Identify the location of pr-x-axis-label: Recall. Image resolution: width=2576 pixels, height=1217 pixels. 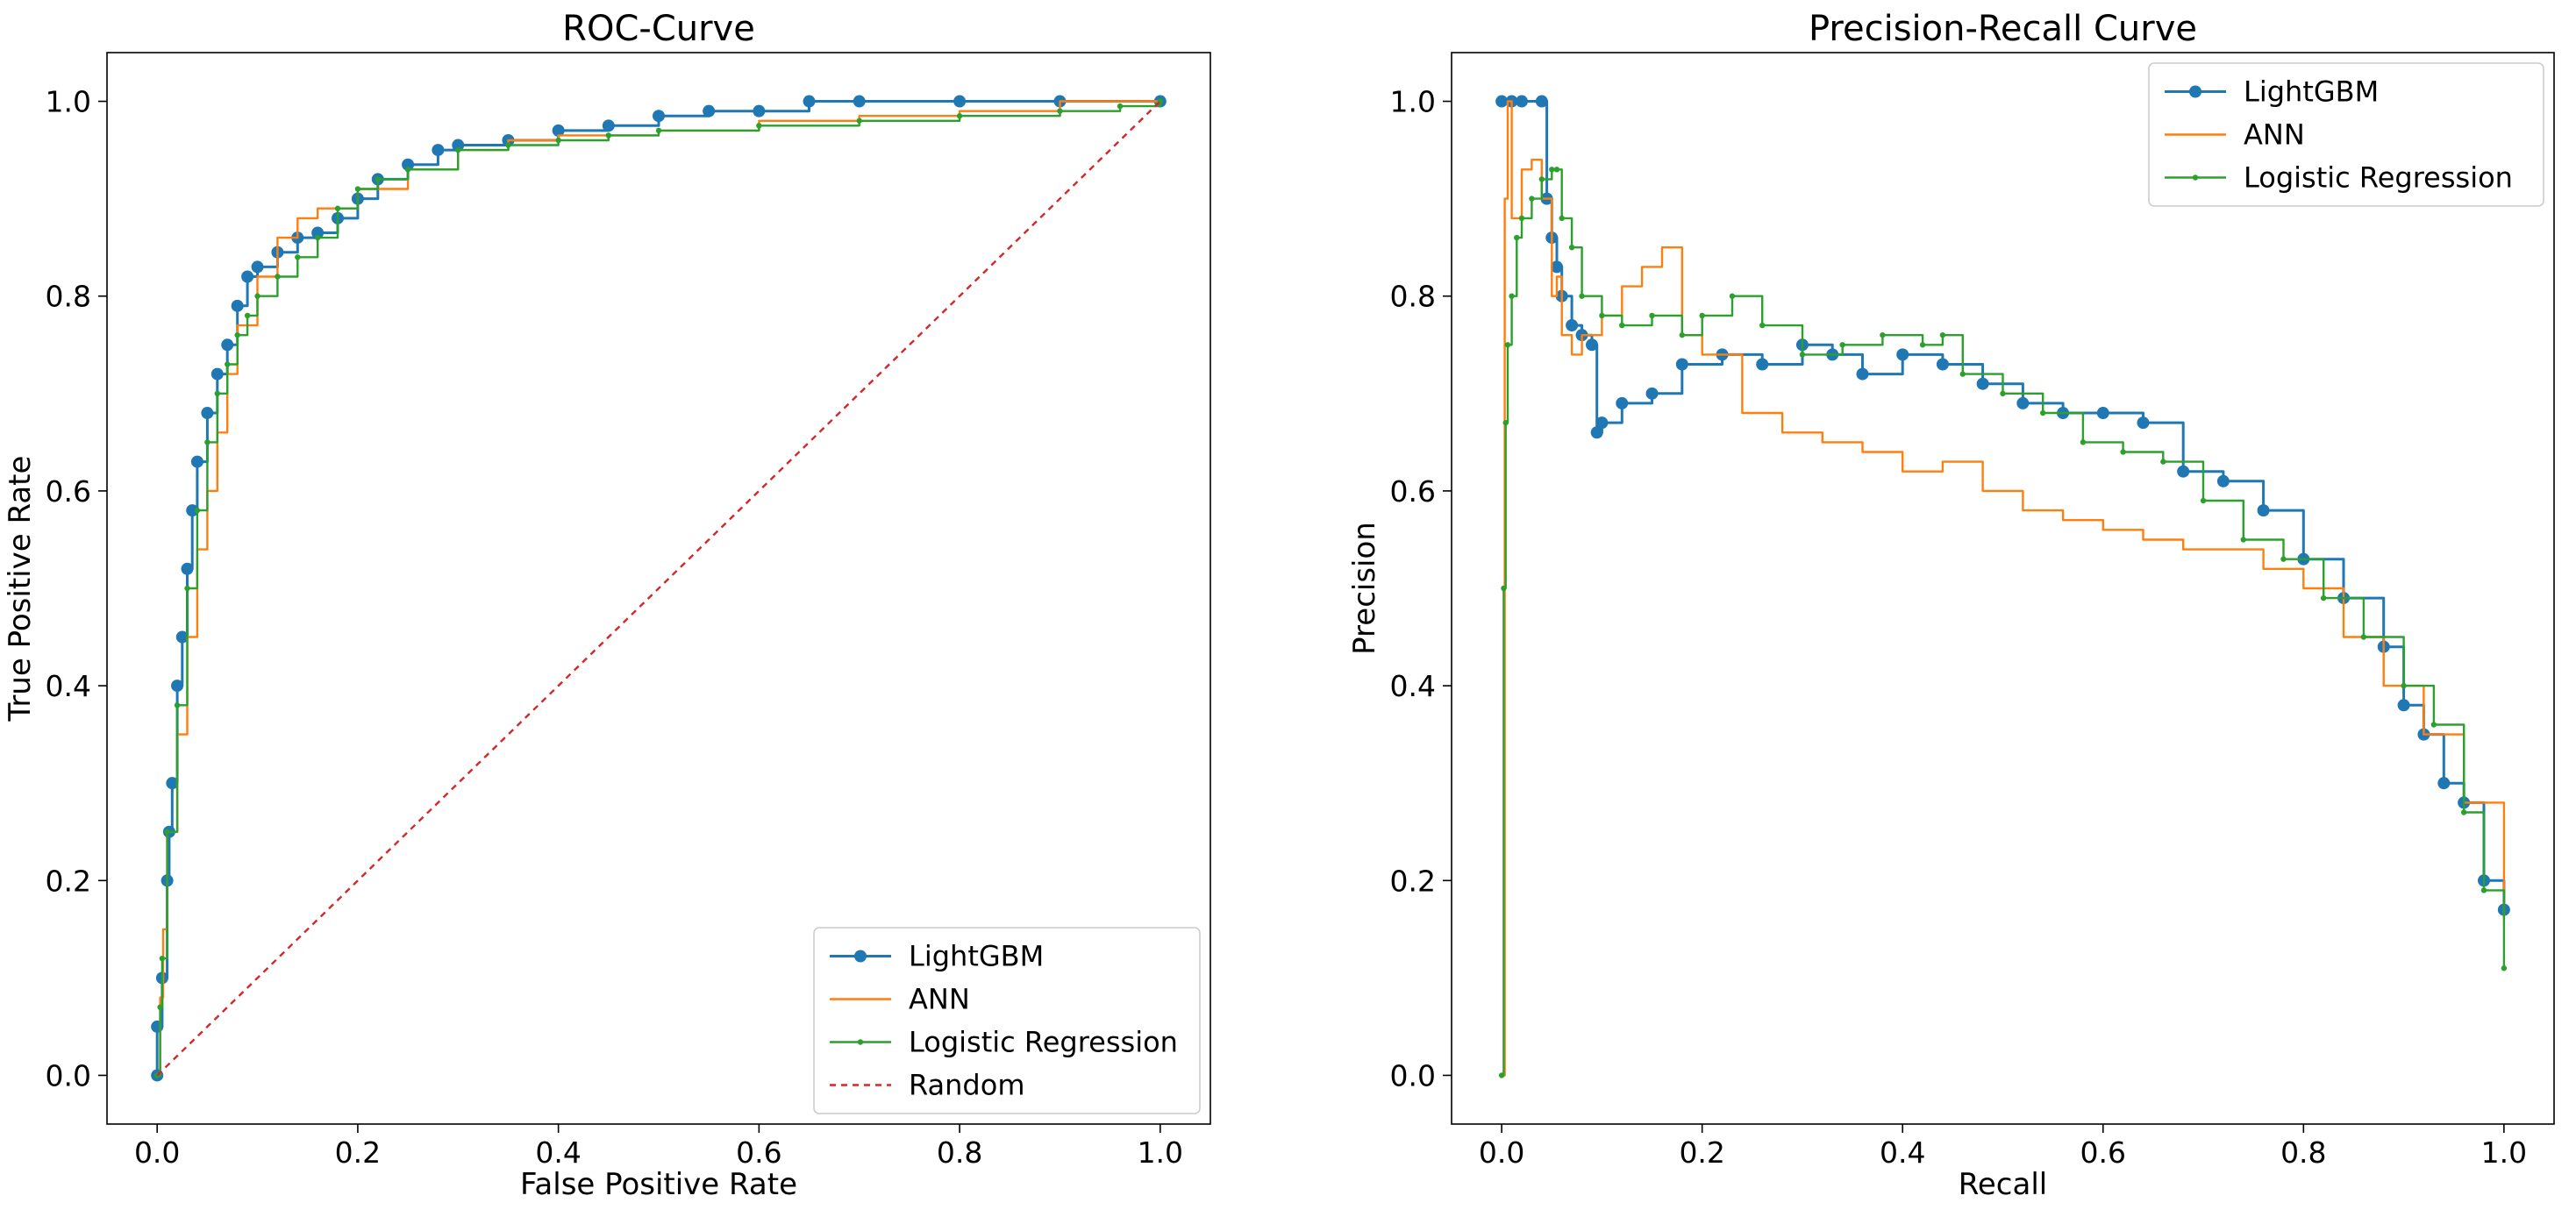
(2003, 1184).